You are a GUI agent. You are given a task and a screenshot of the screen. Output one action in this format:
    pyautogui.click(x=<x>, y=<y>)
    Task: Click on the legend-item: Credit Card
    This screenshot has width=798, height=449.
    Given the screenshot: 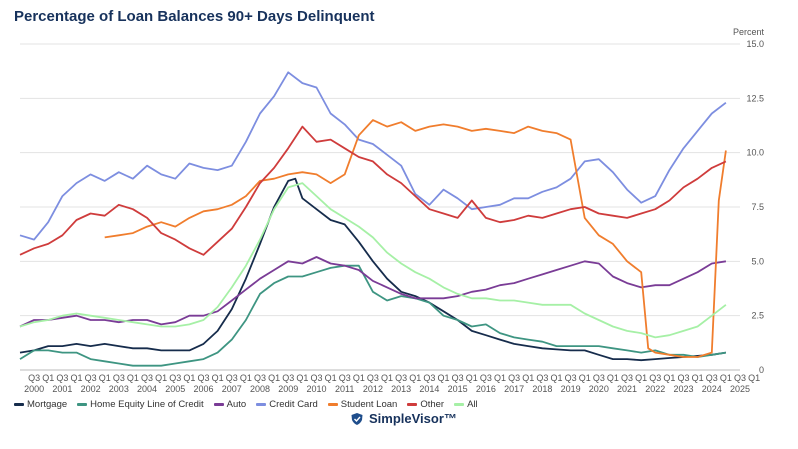 What is the action you would take?
    pyautogui.click(x=287, y=404)
    